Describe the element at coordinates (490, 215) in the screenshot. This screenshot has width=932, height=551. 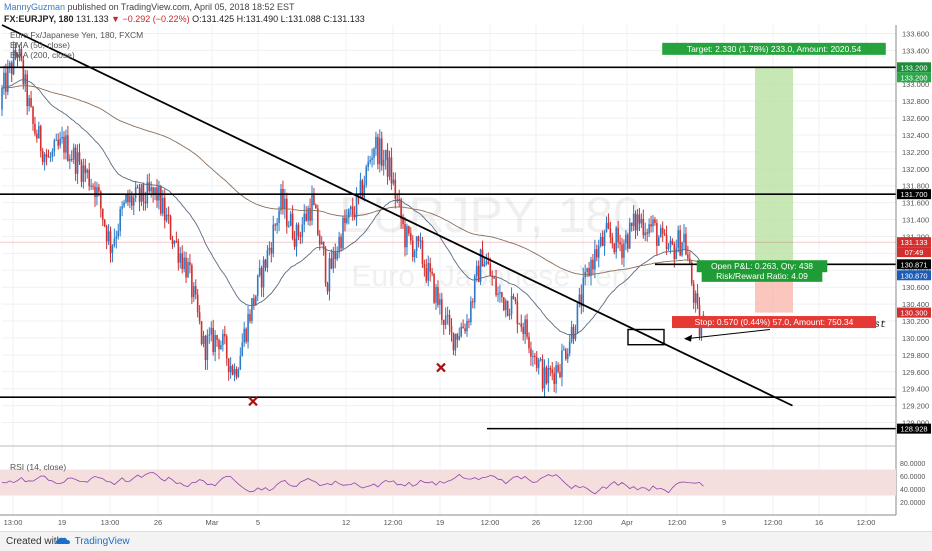
I see `watermark-symbol: EURJPY, 180` at that location.